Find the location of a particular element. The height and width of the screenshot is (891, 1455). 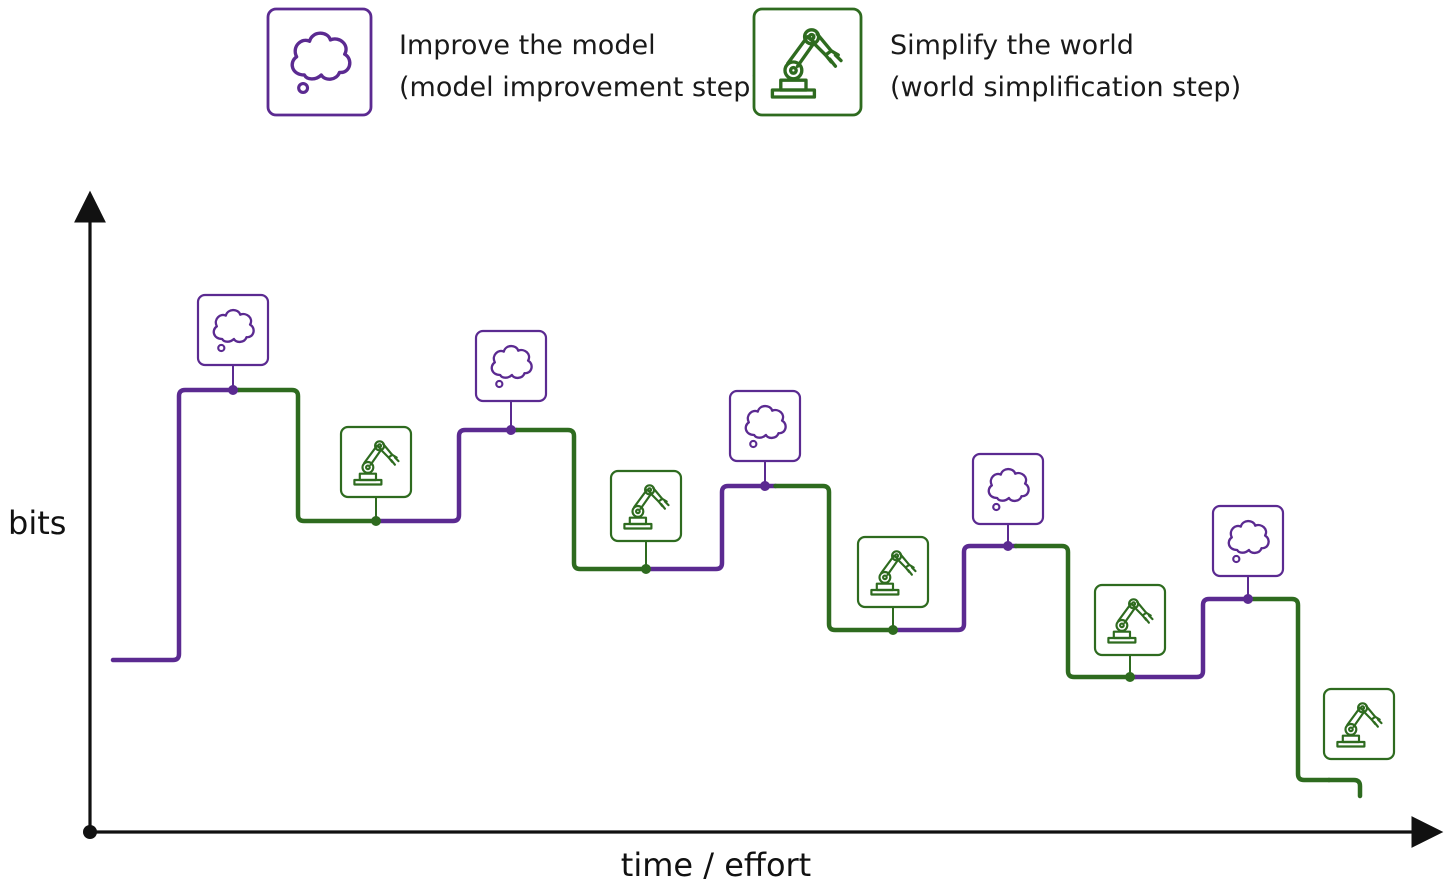

x-axis-label: time / effort is located at coordinates (716, 865).